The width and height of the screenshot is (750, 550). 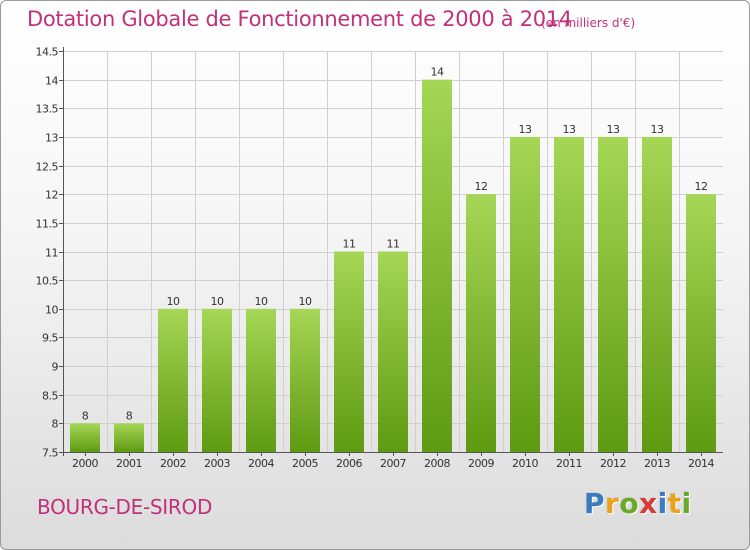 I want to click on y-tick-label: 13, so click(x=51, y=138).